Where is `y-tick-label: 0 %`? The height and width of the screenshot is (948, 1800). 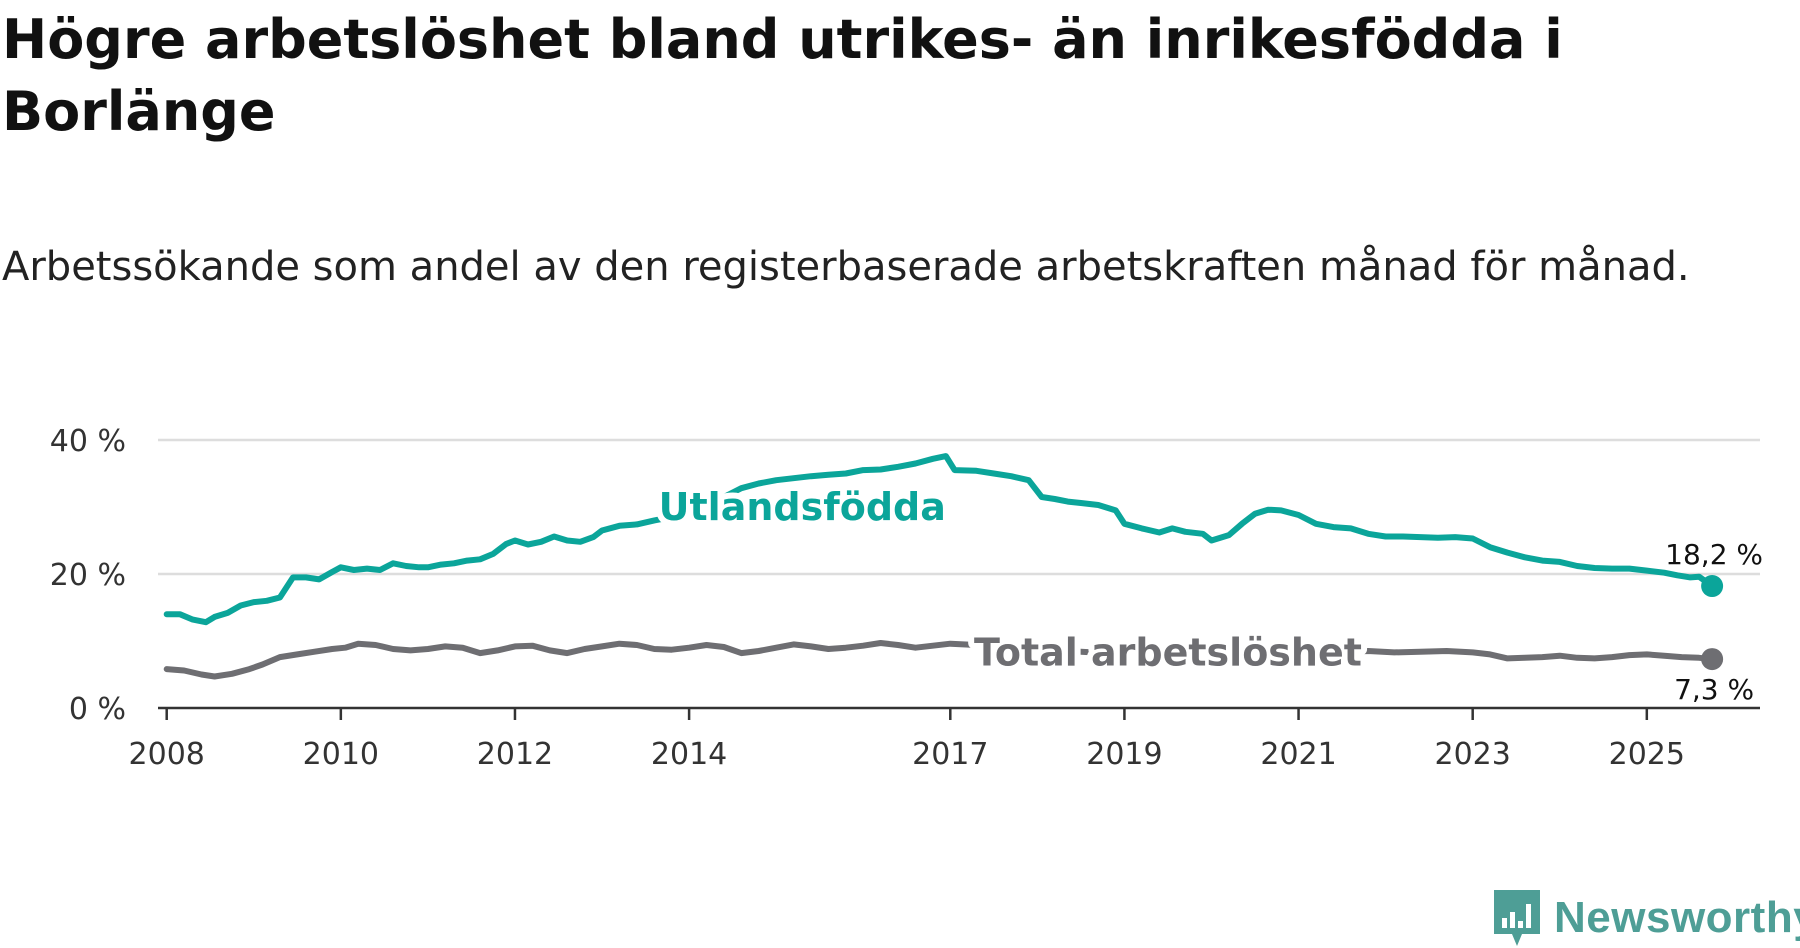
y-tick-label: 0 % is located at coordinates (97, 709).